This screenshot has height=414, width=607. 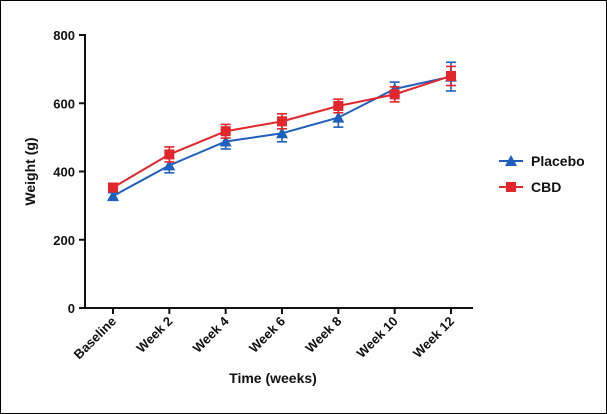 What do you see at coordinates (64, 240) in the screenshot?
I see `y-tick-label: 200` at bounding box center [64, 240].